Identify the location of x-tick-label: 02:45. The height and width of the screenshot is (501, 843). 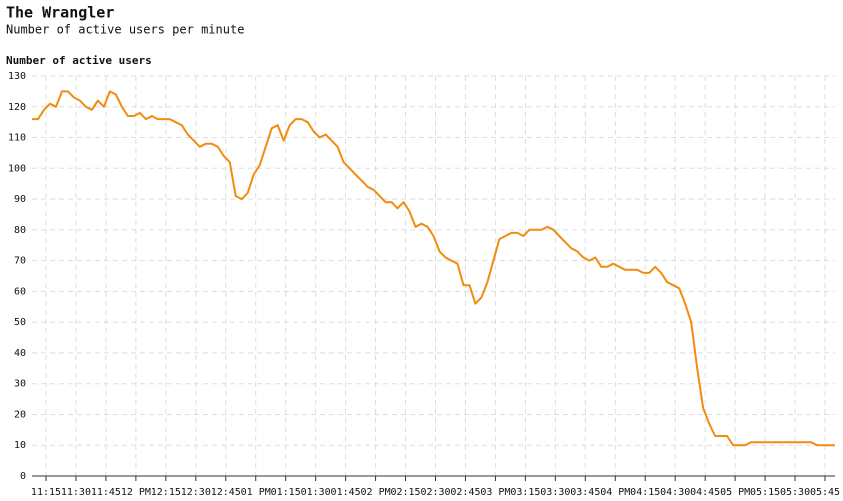
(465, 492).